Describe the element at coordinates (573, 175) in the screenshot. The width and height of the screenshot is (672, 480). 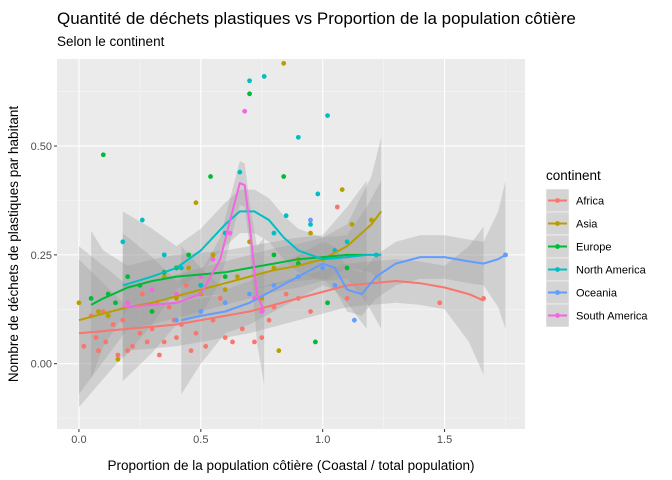
I see `legend-title: continent` at that location.